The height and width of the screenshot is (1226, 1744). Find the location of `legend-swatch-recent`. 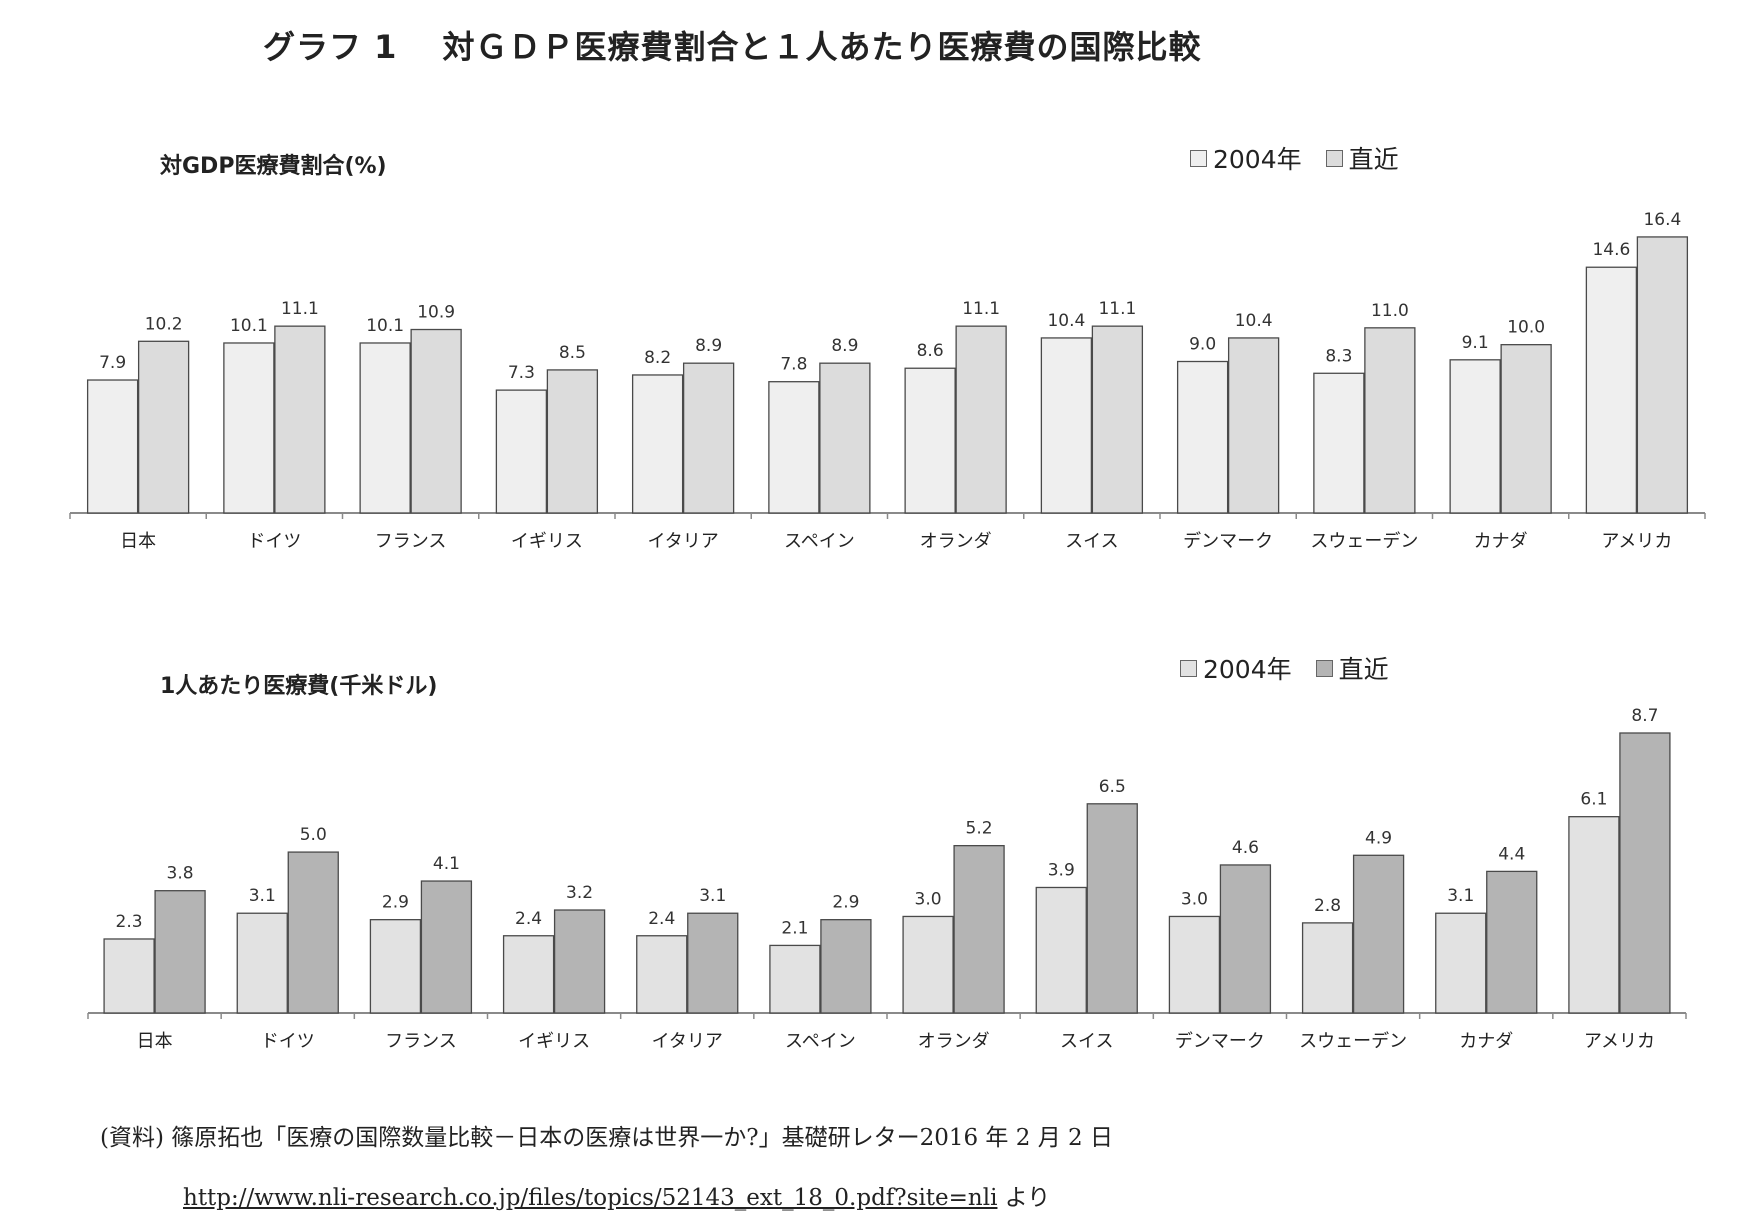

legend-swatch-recent is located at coordinates (1334, 158).